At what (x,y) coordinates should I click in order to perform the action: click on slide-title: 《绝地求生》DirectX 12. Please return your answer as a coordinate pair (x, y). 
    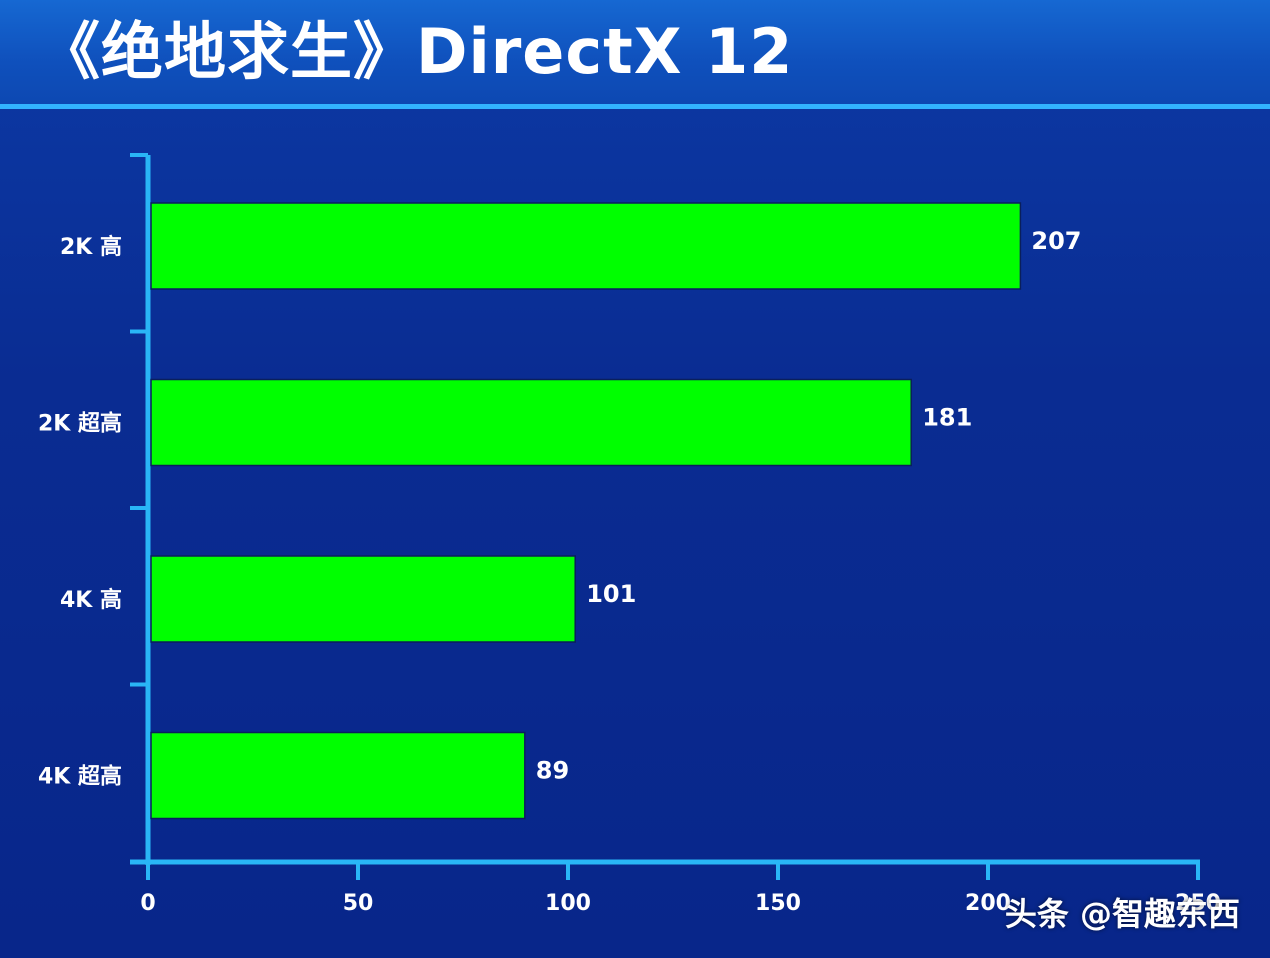
    Looking at the image, I should click on (416, 51).